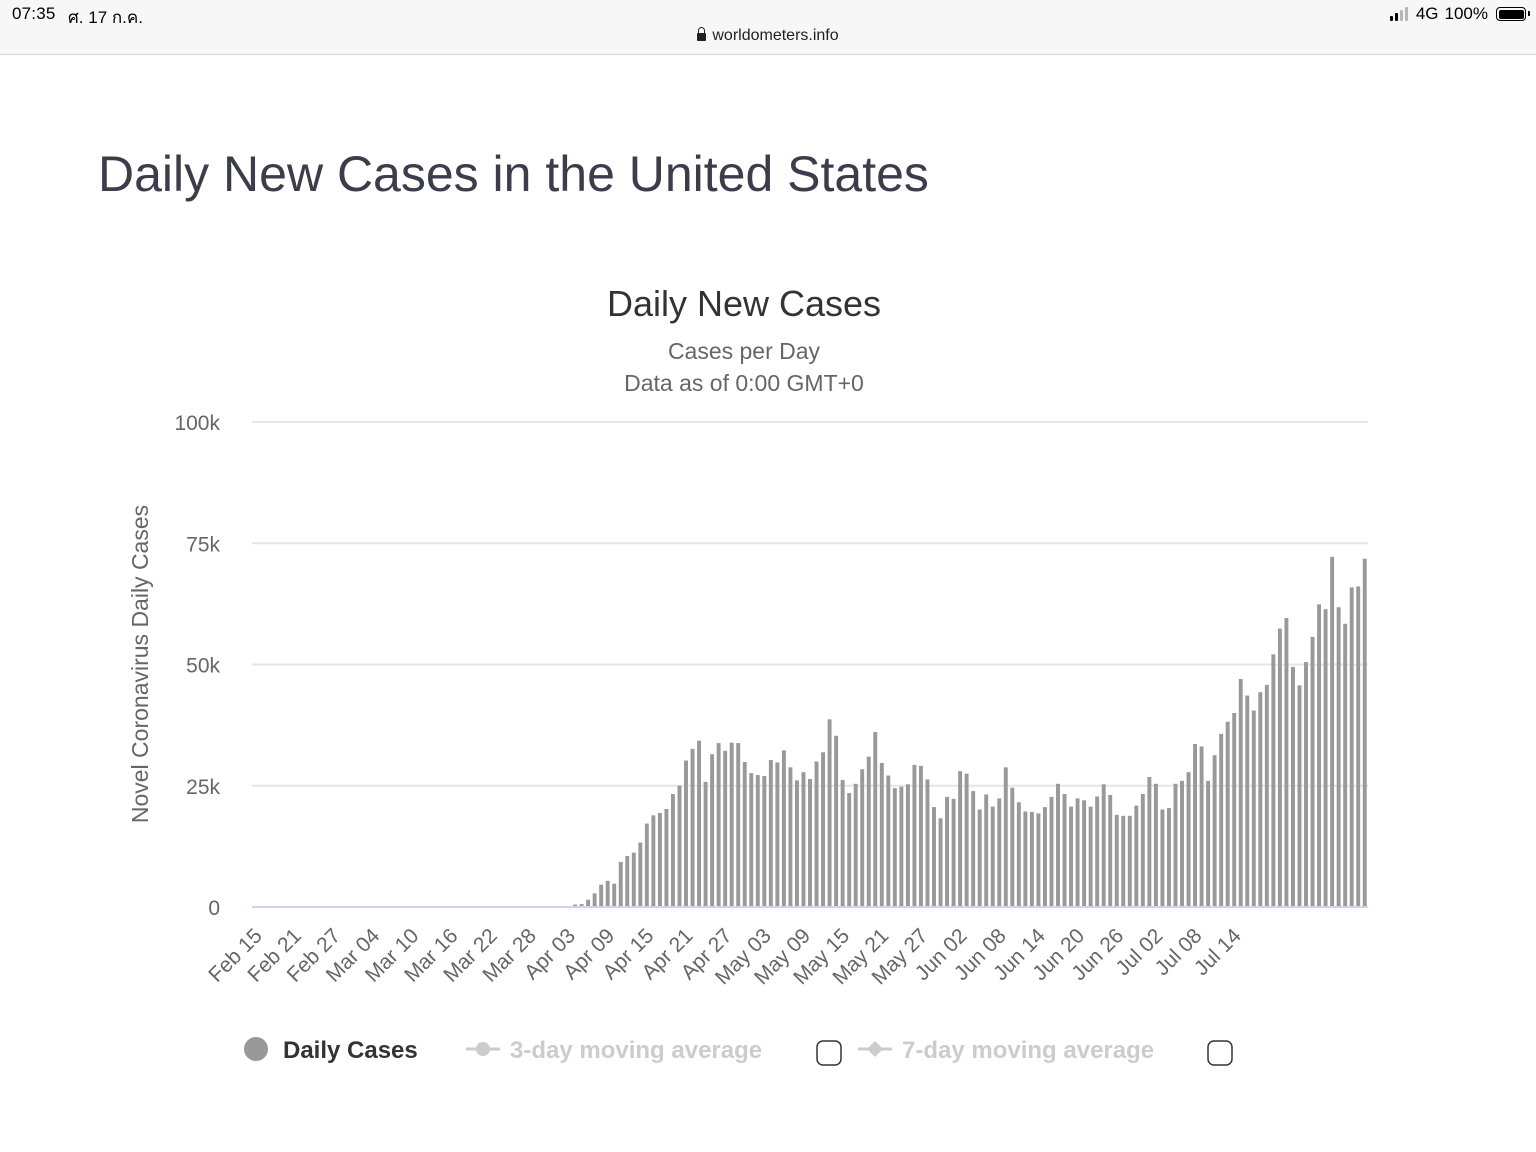 The width and height of the screenshot is (1536, 1152). What do you see at coordinates (483, 1049) in the screenshot?
I see `legend-3day-marker-icon` at bounding box center [483, 1049].